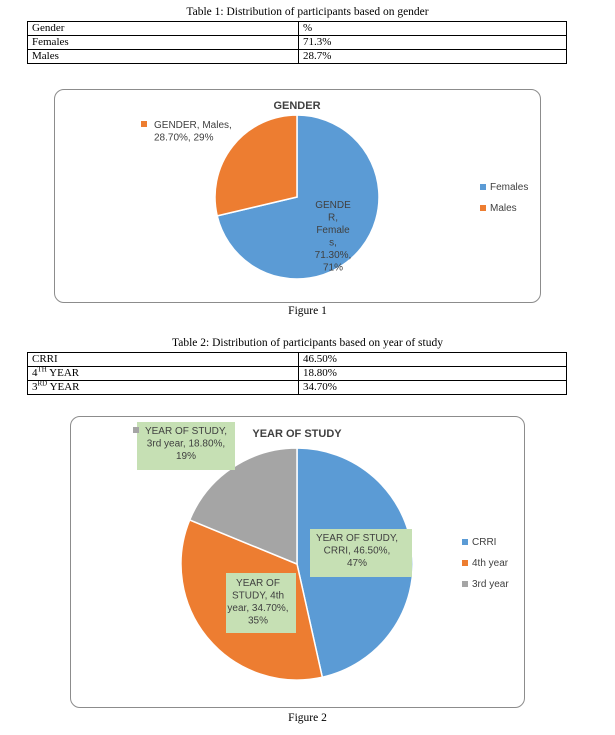 The height and width of the screenshot is (735, 615). What do you see at coordinates (333, 268) in the screenshot?
I see `data-label-line: 71%` at bounding box center [333, 268].